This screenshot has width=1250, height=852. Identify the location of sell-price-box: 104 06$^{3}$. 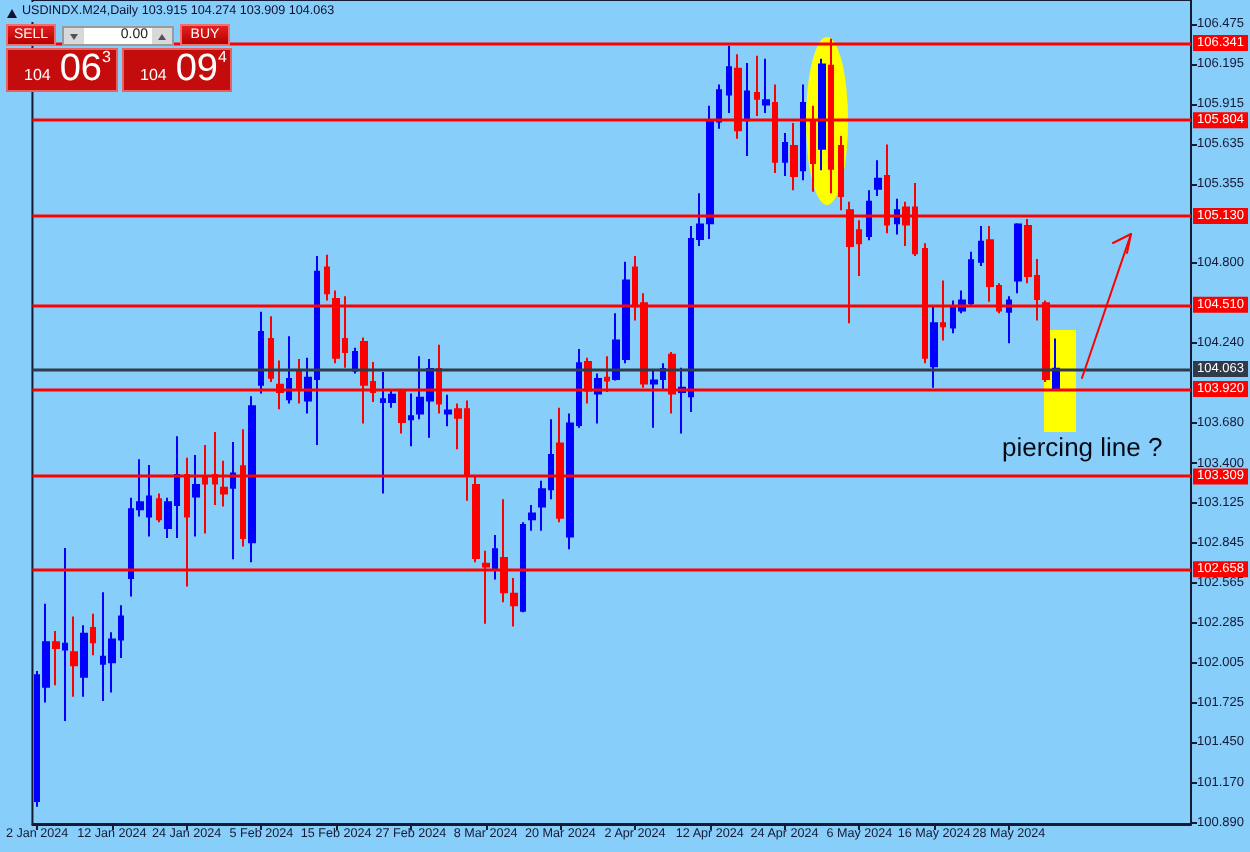
(62, 70).